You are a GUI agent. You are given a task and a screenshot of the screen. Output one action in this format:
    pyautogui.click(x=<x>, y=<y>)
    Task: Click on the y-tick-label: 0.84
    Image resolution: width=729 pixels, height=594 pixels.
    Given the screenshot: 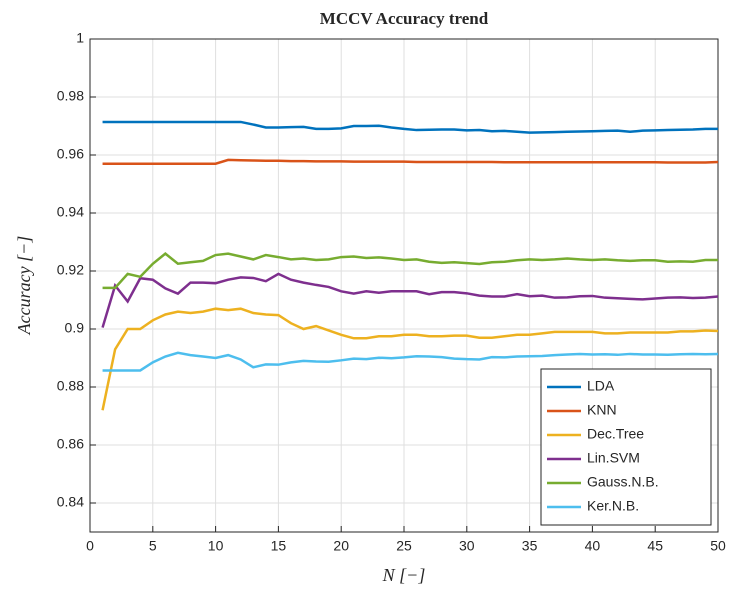 What is the action you would take?
    pyautogui.click(x=70, y=502)
    